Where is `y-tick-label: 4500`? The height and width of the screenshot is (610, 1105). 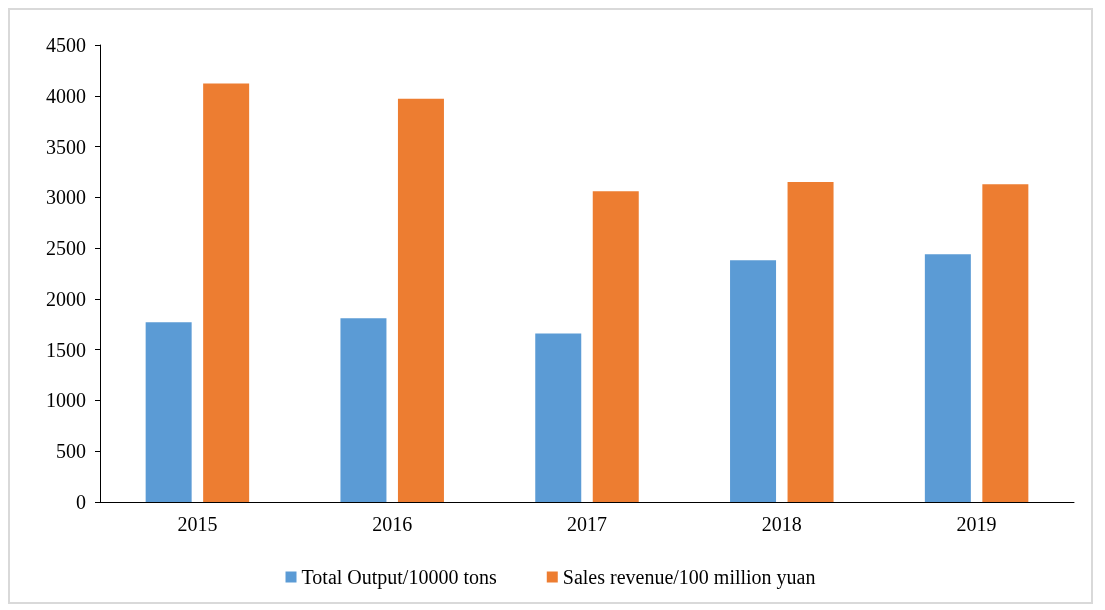
y-tick-label: 4500 is located at coordinates (66, 45).